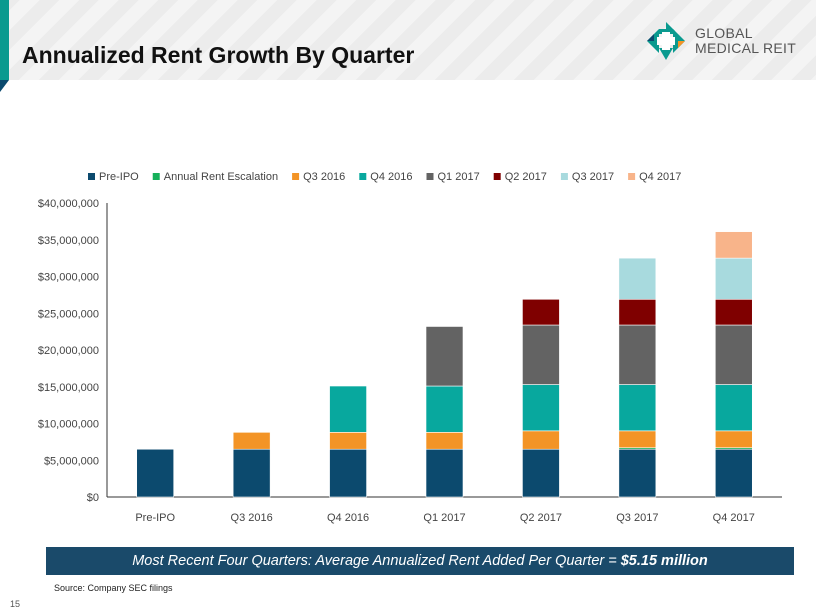  Describe the element at coordinates (68, 425) in the screenshot. I see `y-tick-label: $10,000,000` at that location.